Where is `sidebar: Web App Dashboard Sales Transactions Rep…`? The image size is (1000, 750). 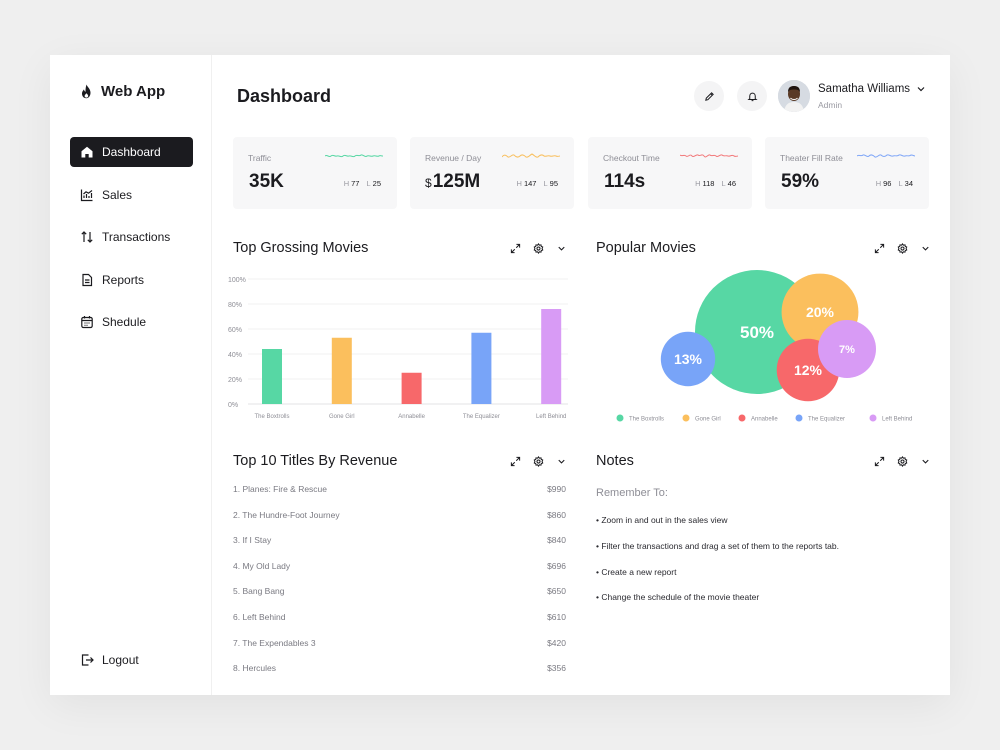
sidebar: Web App Dashboard Sales Transactions Rep… is located at coordinates (131, 375).